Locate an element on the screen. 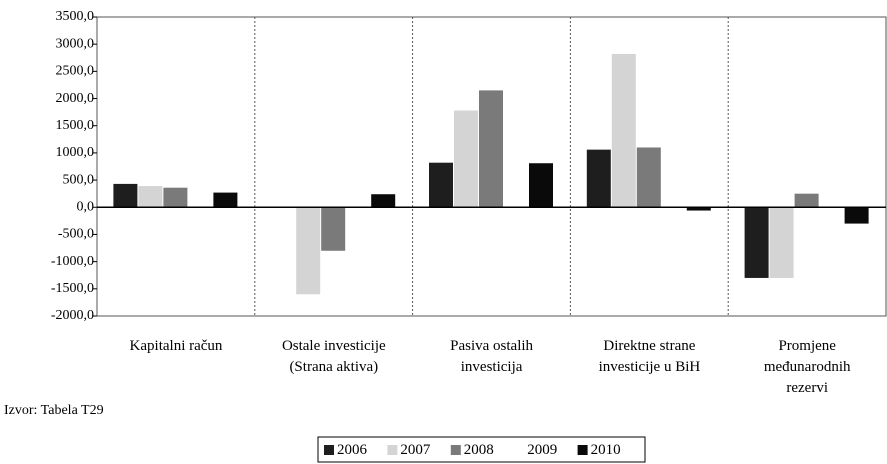 The width and height of the screenshot is (887, 464). y-tick-label: -1500,0 is located at coordinates (72, 288).